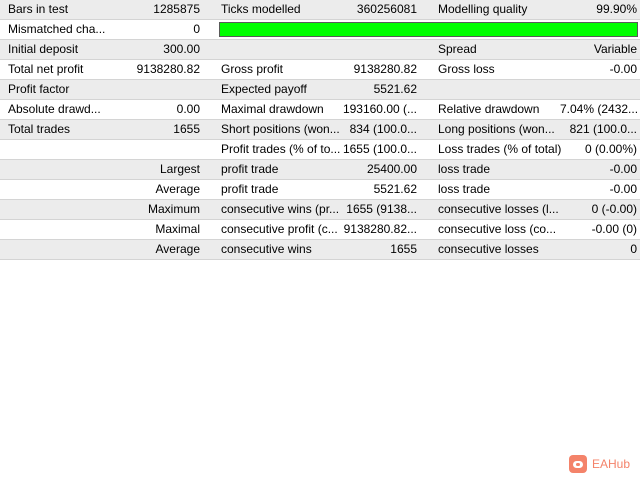 This screenshot has width=640, height=480. Describe the element at coordinates (500, 149) in the screenshot. I see `row-label-3: Loss trades (% of total)` at that location.